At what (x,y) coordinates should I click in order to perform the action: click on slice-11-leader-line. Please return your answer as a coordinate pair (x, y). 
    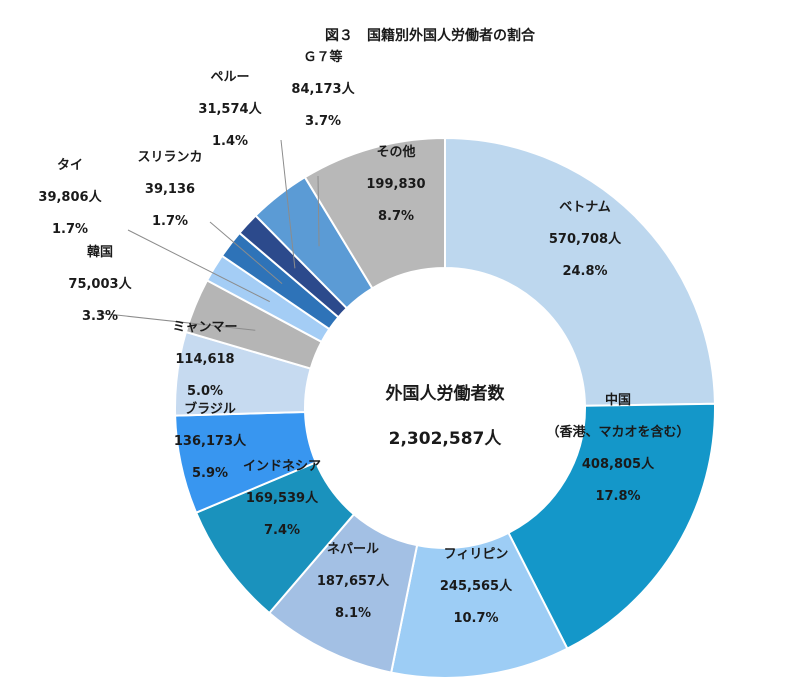
    Looking at the image, I should click on (288, 204).